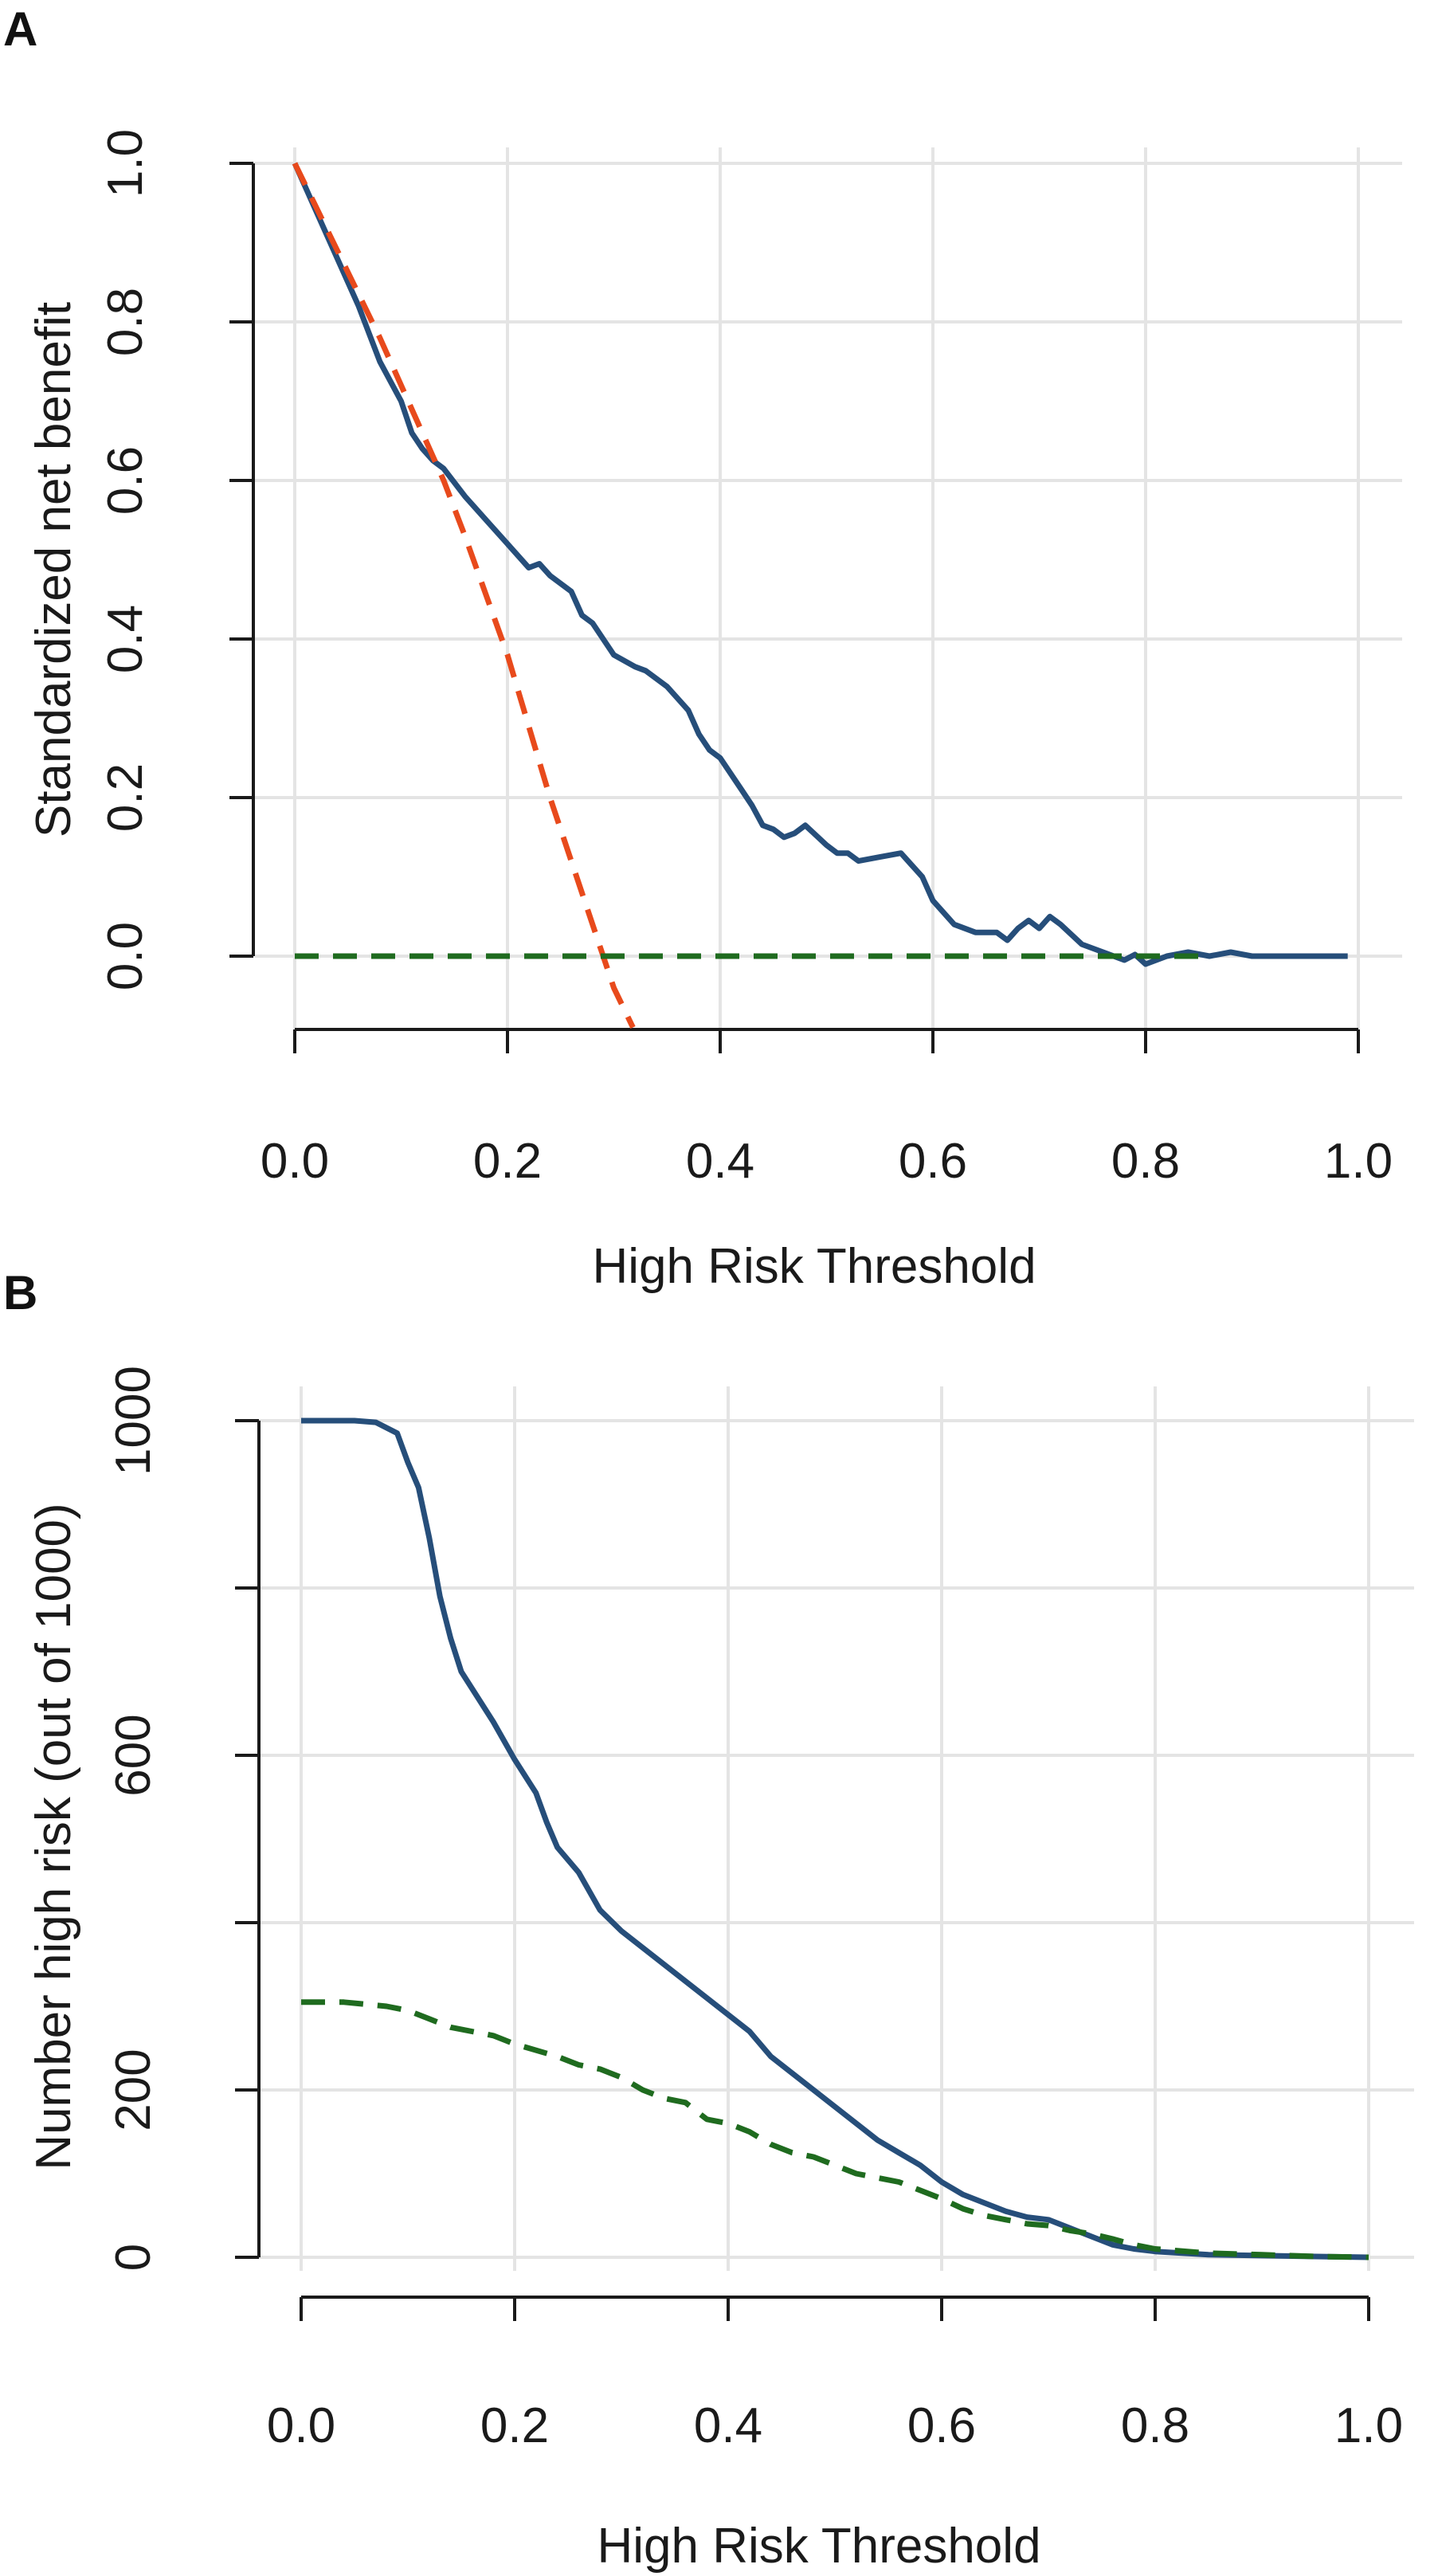 The height and width of the screenshot is (2576, 1434). Describe the element at coordinates (125, 956) in the screenshot. I see `y-tick-label: 0.0` at that location.